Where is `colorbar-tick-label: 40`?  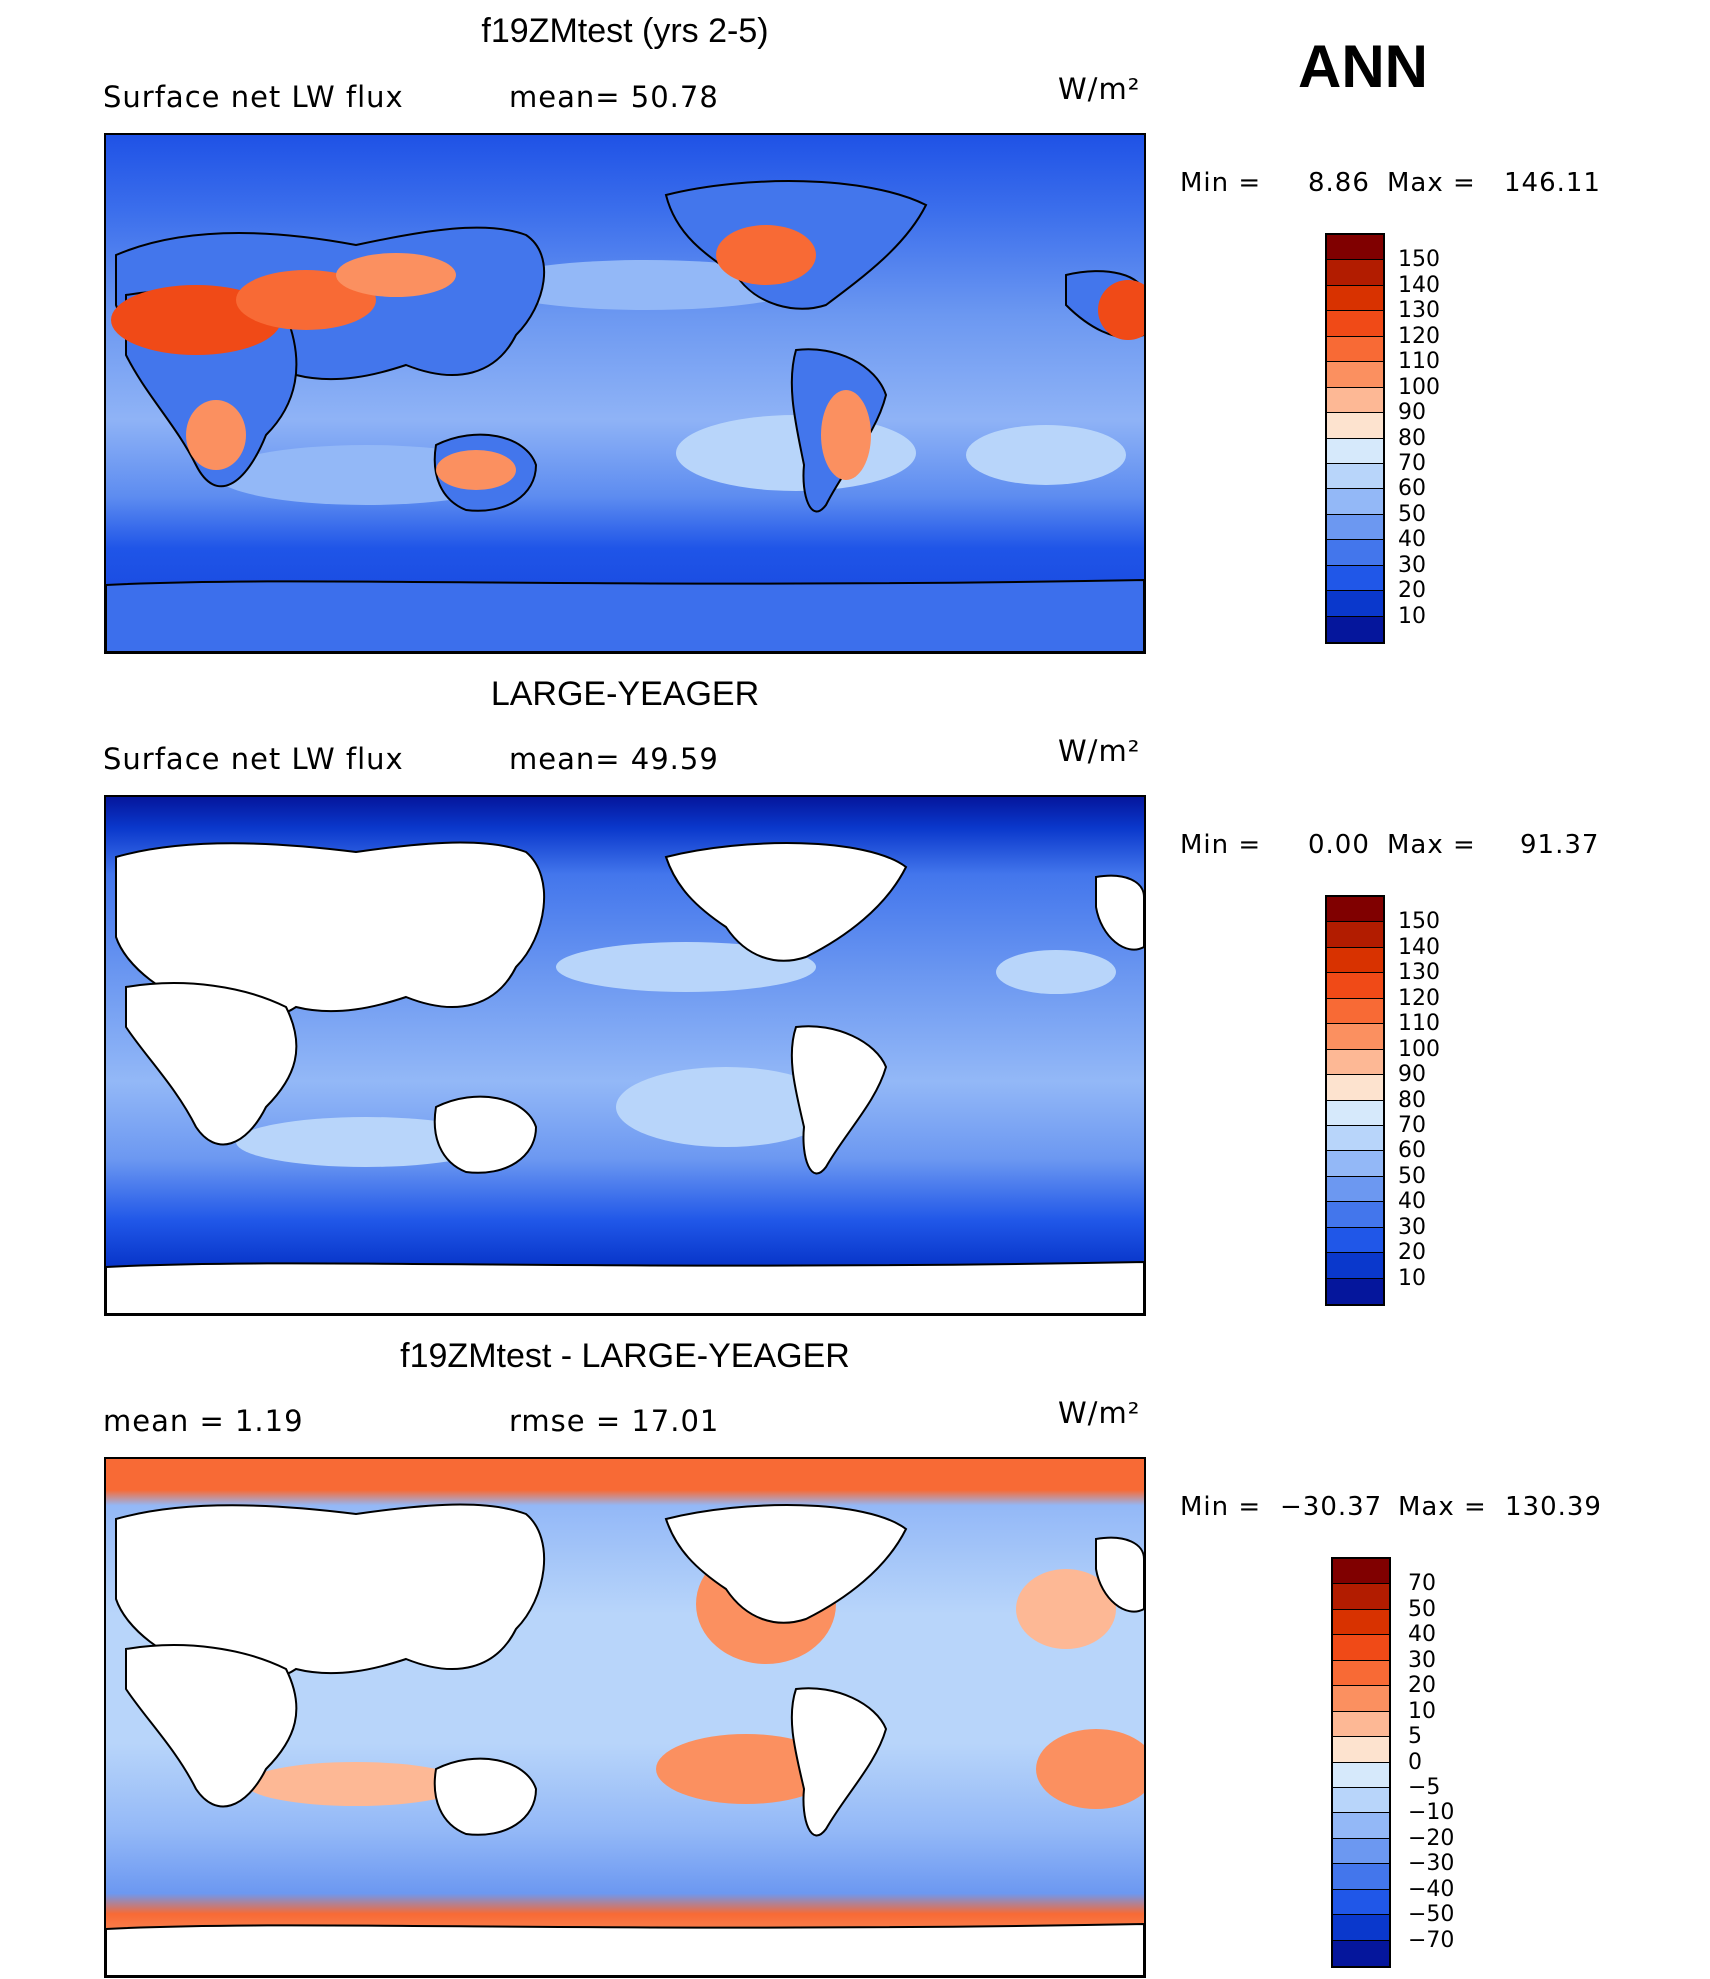 colorbar-tick-label: 40 is located at coordinates (1422, 1635).